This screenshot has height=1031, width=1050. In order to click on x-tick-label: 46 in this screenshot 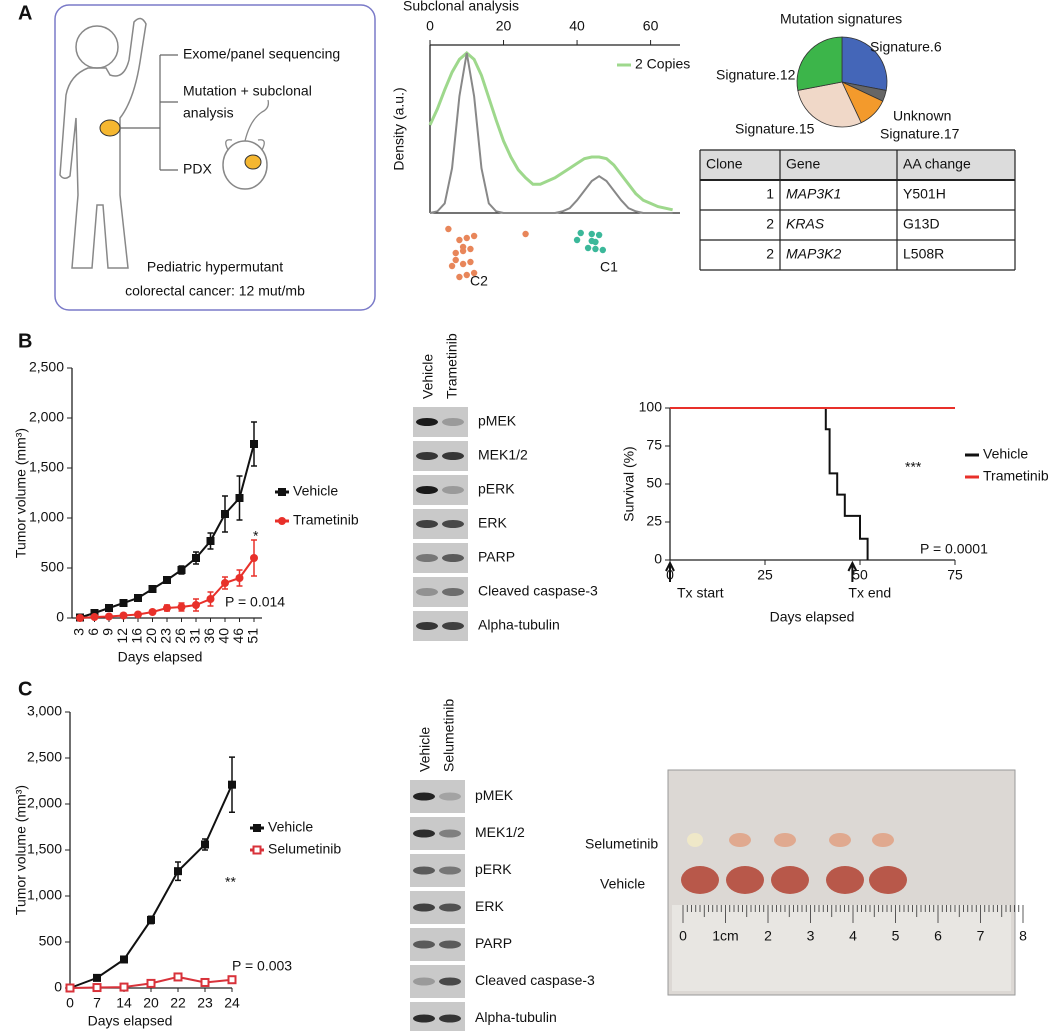, I will do `click(238, 636)`.